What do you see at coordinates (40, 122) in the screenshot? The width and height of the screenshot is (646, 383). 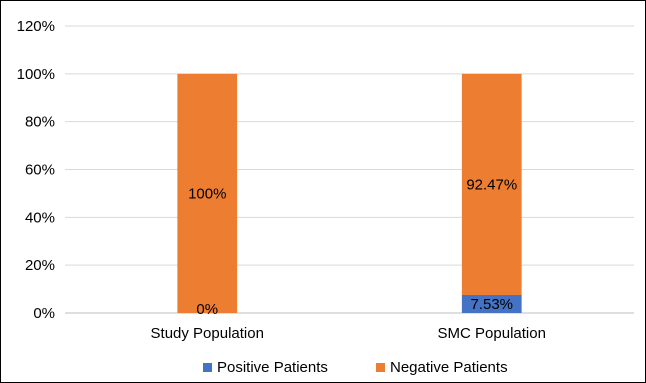 I see `y-tick-label: 80%` at bounding box center [40, 122].